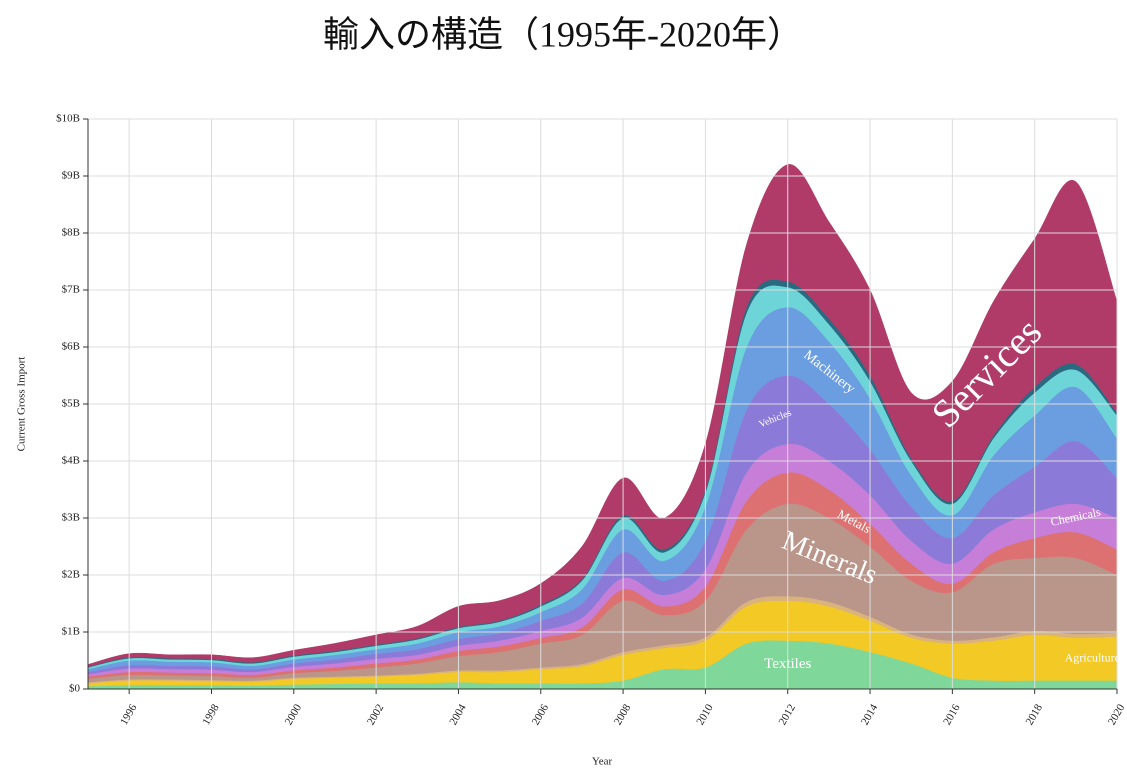 Image resolution: width=1127 pixels, height=775 pixels. Describe the element at coordinates (1092, 658) in the screenshot. I see `series-label: Agriculture` at that location.